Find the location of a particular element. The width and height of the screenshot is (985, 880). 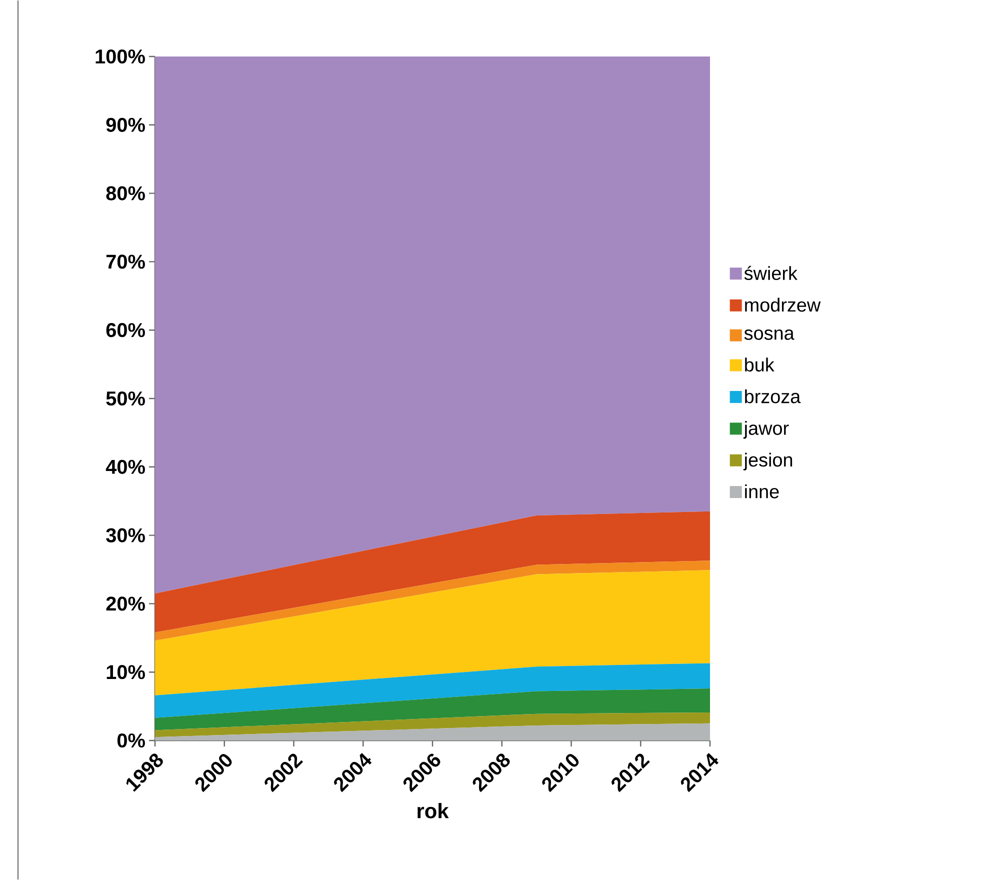

x-axis-title: rok is located at coordinates (433, 810).